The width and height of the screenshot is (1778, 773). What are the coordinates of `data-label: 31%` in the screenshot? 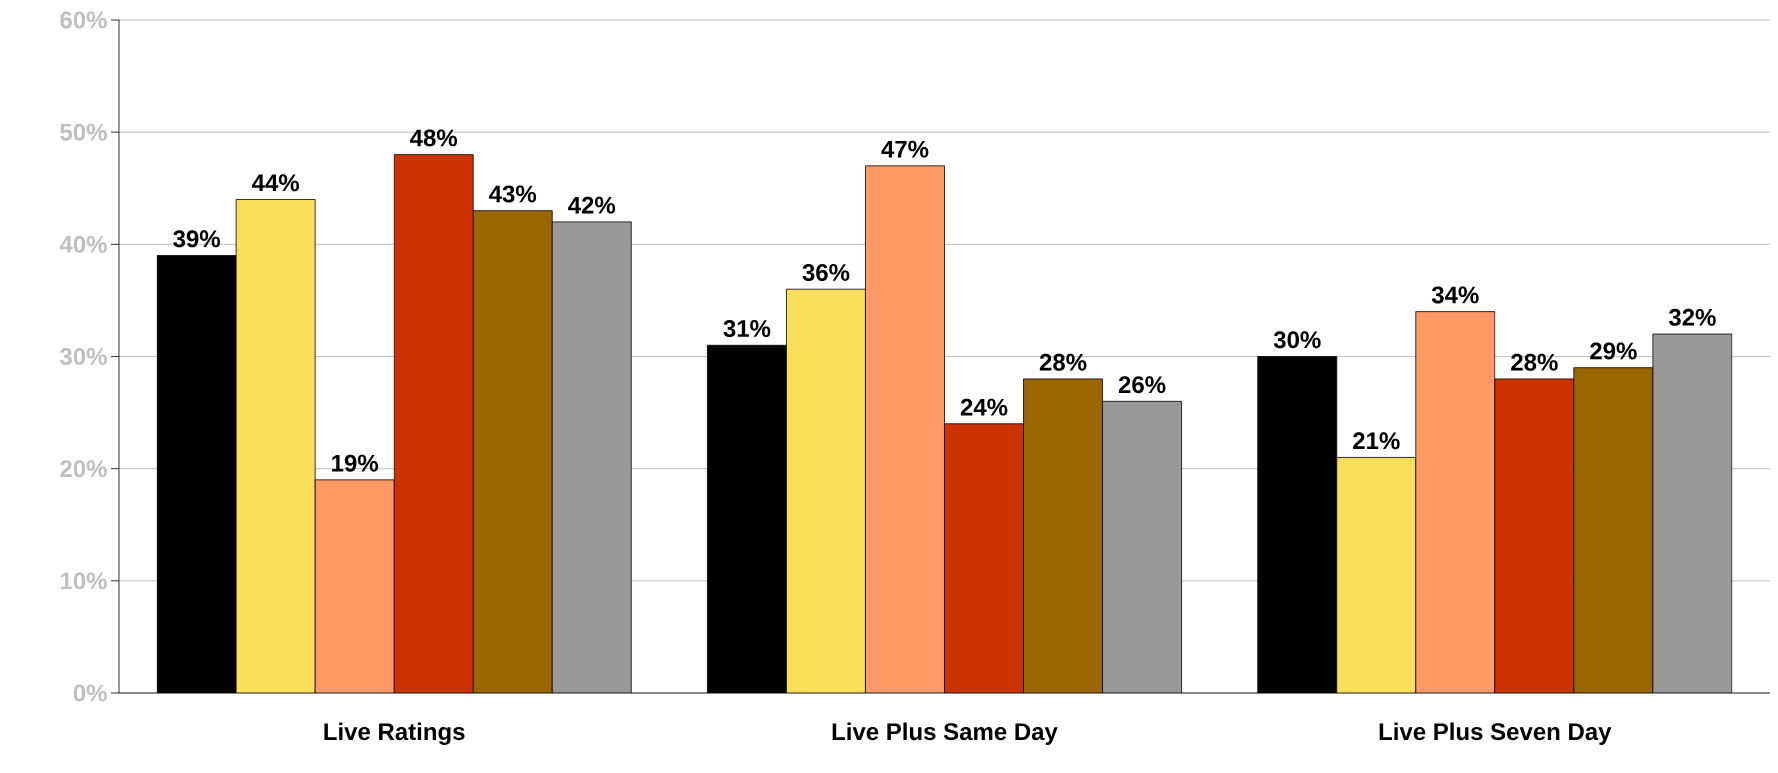 It's located at (747, 329).